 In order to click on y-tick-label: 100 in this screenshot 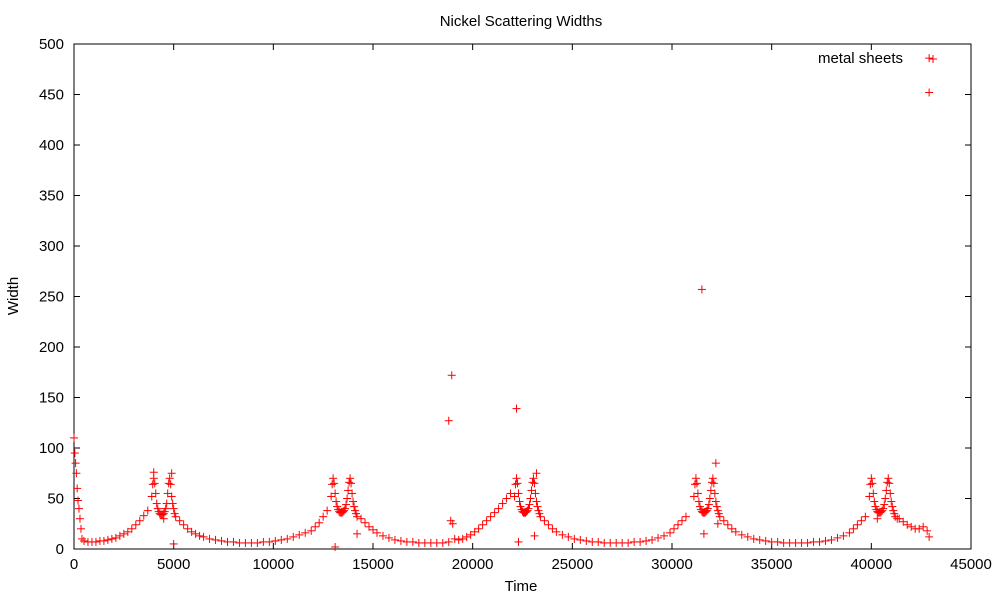, I will do `click(51, 448)`.